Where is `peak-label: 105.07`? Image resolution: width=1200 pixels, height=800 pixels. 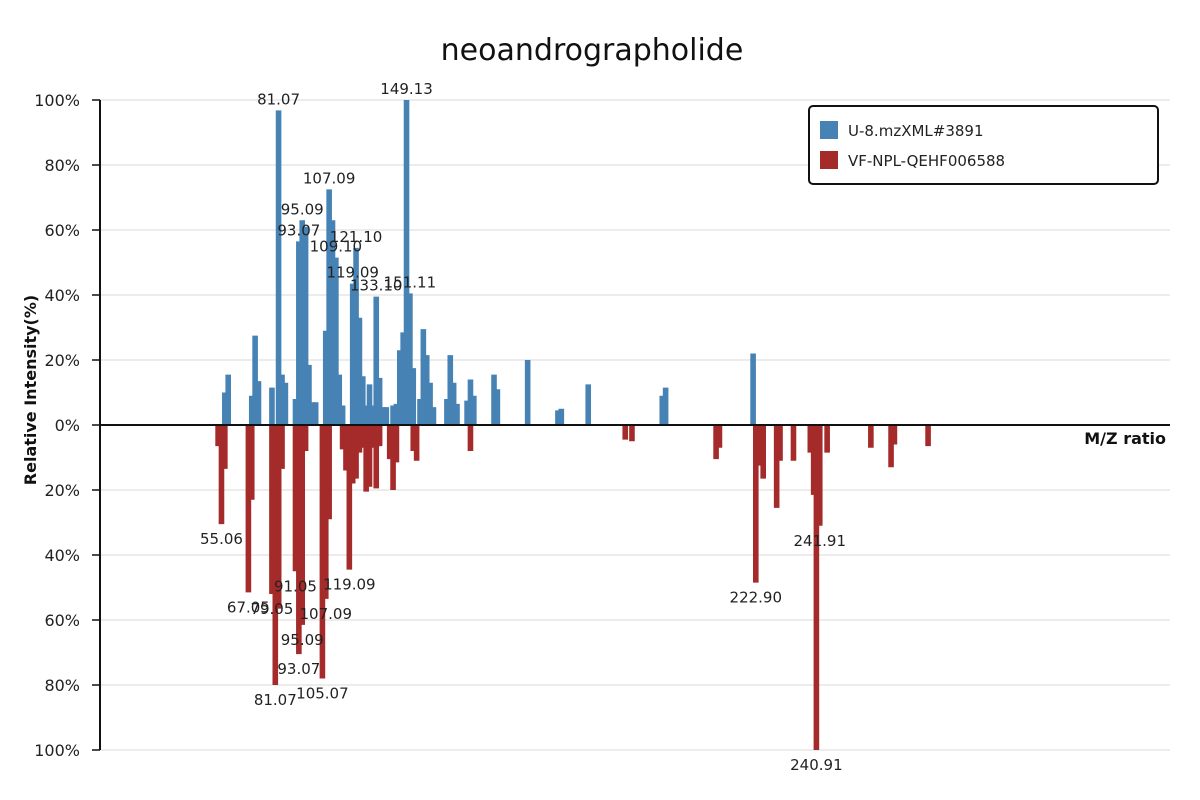 peak-label: 105.07 is located at coordinates (322, 694).